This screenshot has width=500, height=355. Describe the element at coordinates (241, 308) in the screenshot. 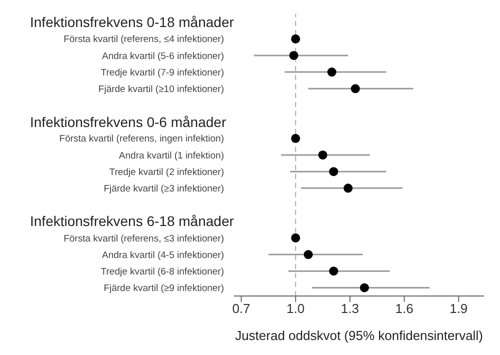

I see `x-tick-label: 0.7` at that location.